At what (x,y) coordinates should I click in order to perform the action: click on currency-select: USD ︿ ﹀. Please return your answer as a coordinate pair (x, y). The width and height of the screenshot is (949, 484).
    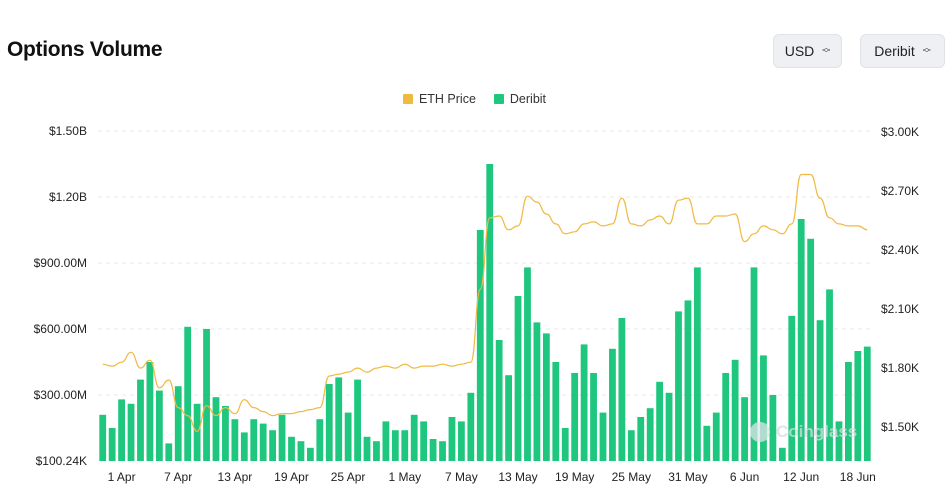
    Looking at the image, I should click on (807, 51).